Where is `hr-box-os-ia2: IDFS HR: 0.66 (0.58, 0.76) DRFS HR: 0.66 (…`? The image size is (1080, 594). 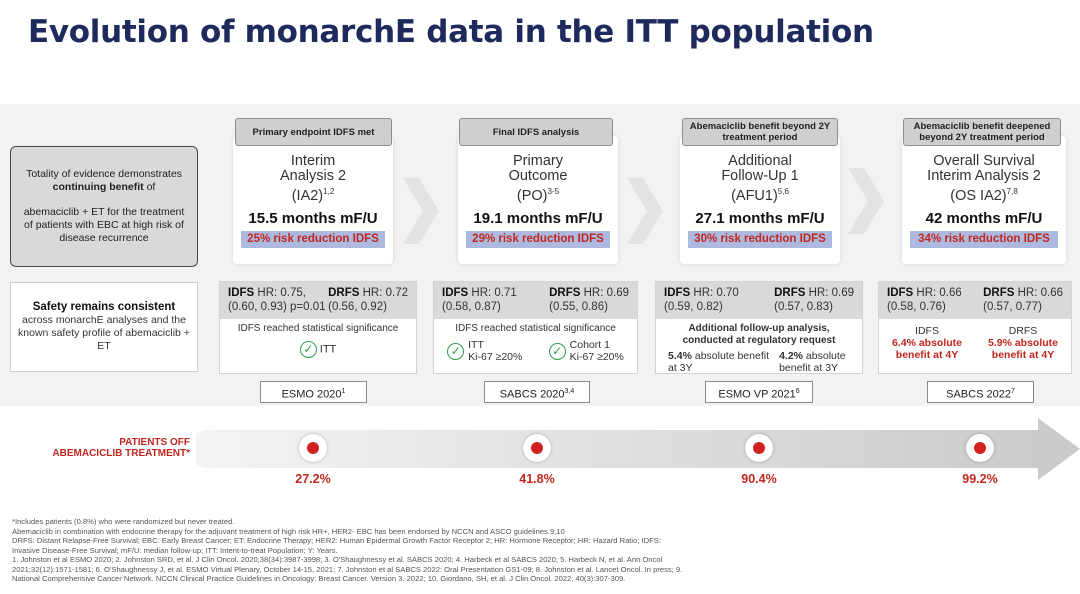 hr-box-os-ia2: IDFS HR: 0.66 (0.58, 0.76) DRFS HR: 0.66 (… is located at coordinates (975, 327).